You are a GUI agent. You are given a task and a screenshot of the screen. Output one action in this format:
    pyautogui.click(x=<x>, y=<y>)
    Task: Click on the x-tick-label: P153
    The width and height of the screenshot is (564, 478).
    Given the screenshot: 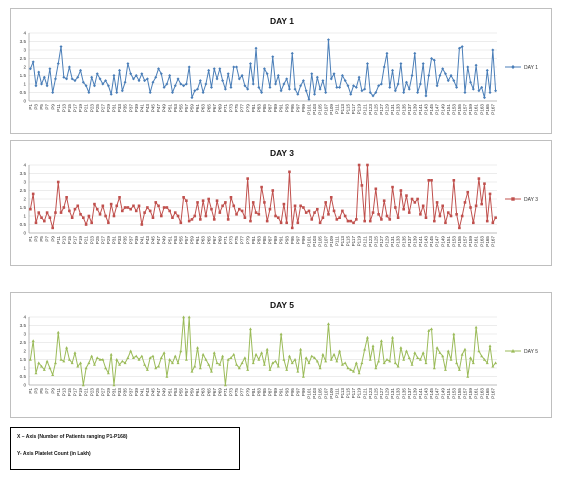 What is the action you would take?
    pyautogui.click(x=453, y=109)
    